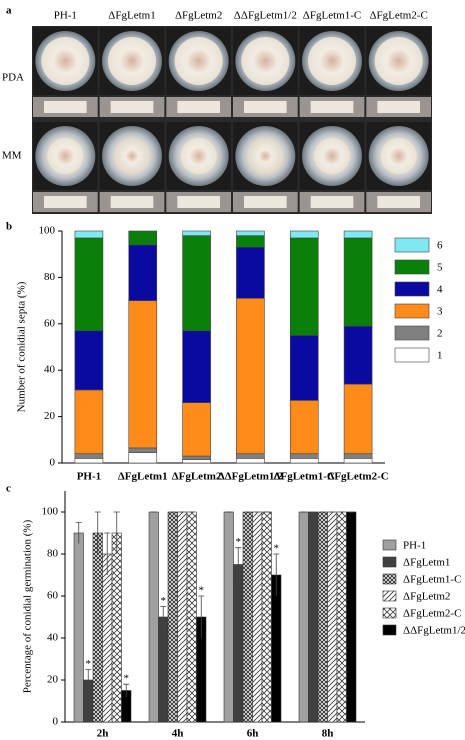  I want to click on legend-label: 6, so click(440, 246).